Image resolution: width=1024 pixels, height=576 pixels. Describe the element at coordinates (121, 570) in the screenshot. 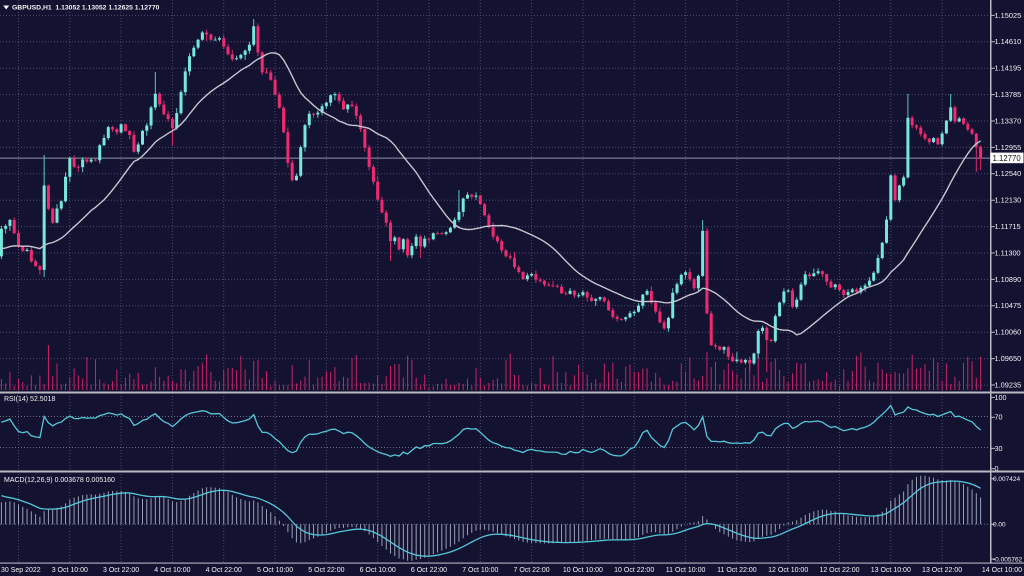

I see `svg-text: 3 Oct 22:00` at that location.